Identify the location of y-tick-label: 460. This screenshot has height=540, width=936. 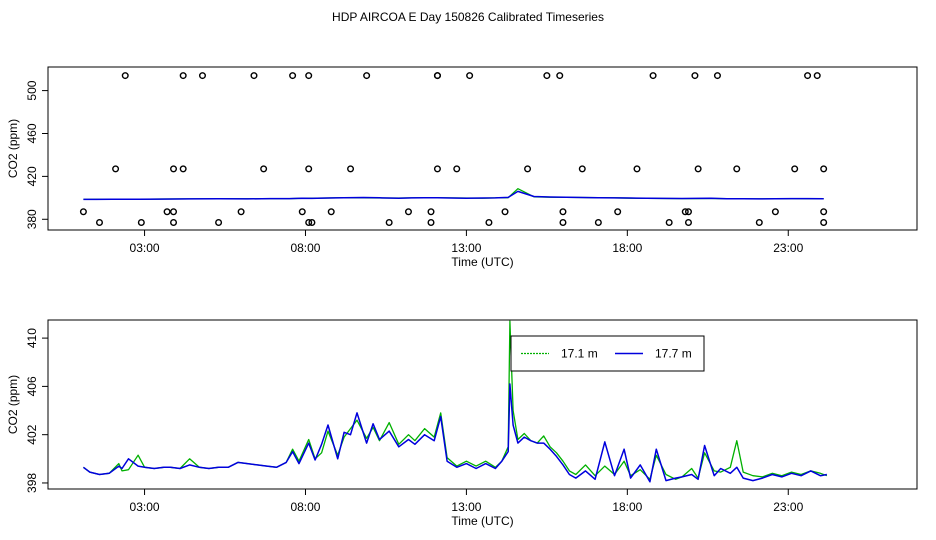
(32, 133).